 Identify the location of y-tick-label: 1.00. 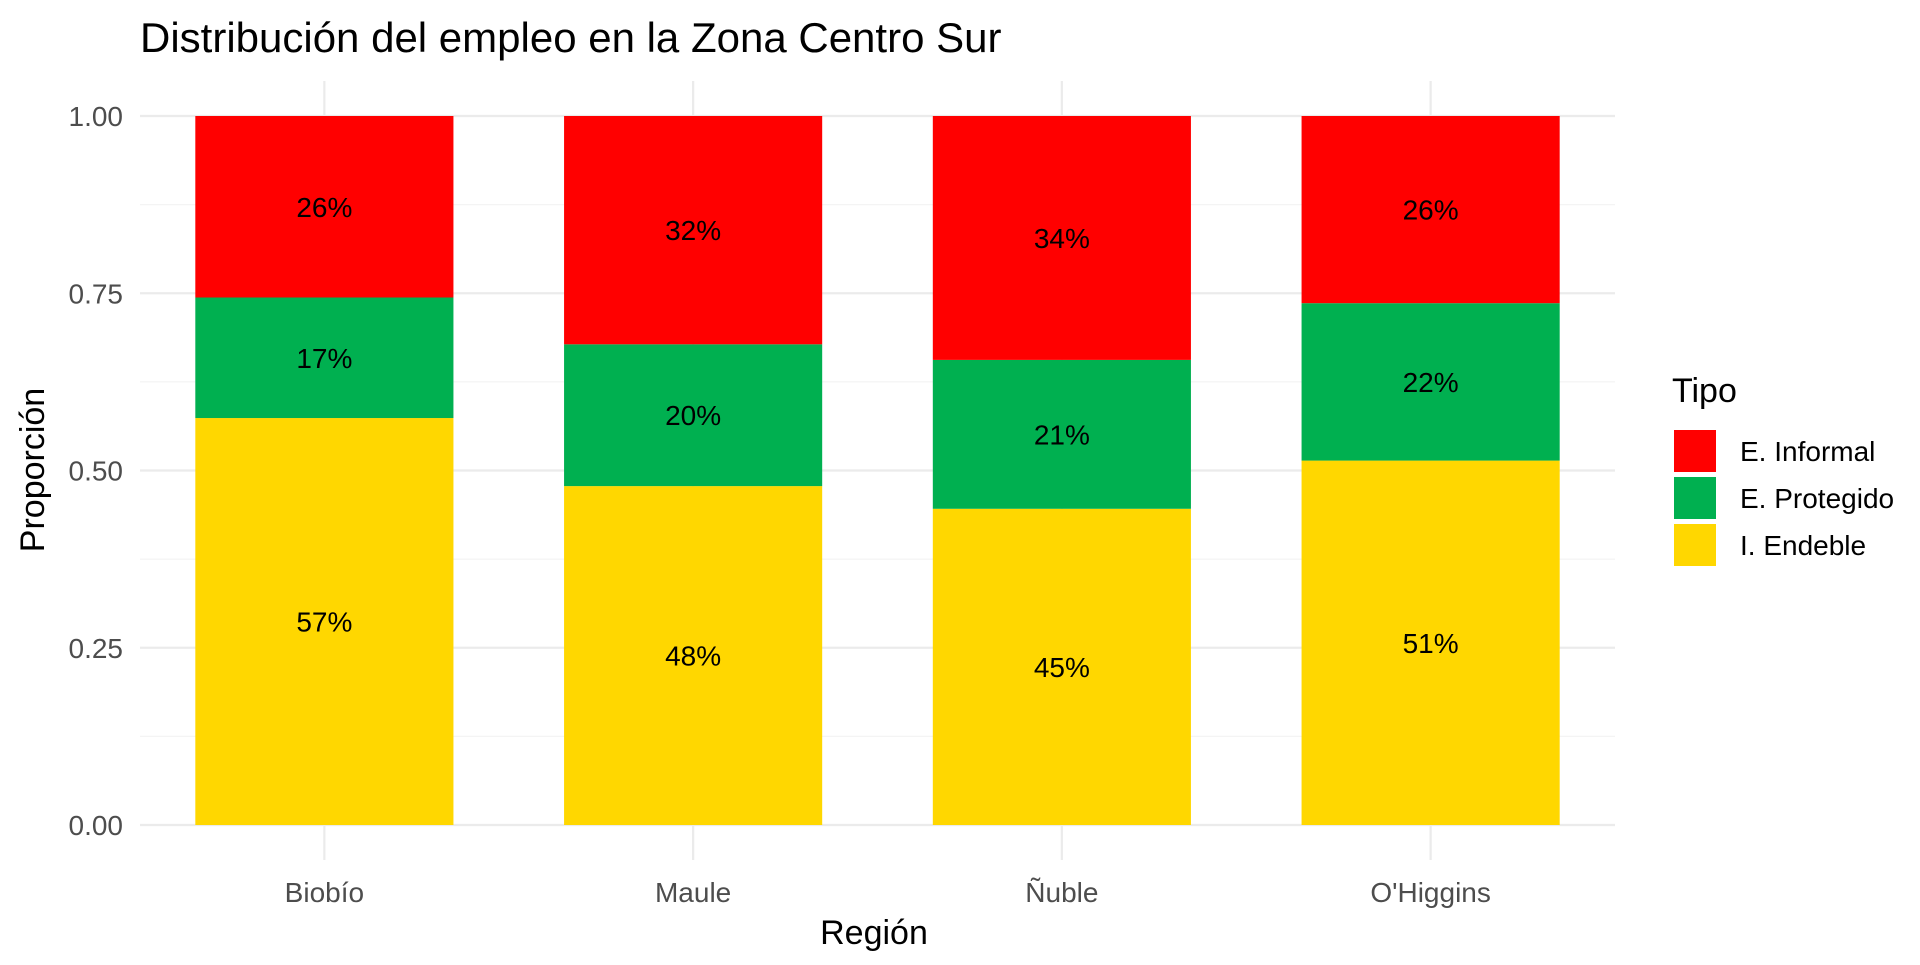
(96, 116).